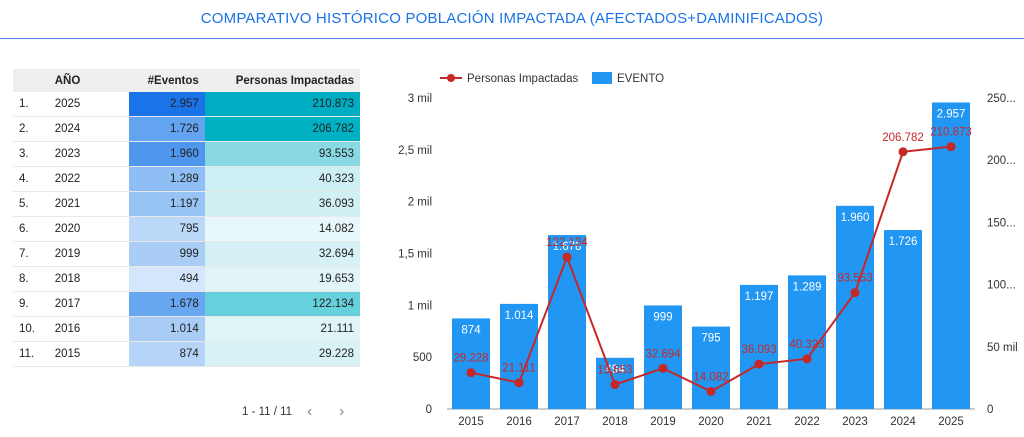  What do you see at coordinates (282, 80) in the screenshot?
I see `header-people: Personas Impactadas` at bounding box center [282, 80].